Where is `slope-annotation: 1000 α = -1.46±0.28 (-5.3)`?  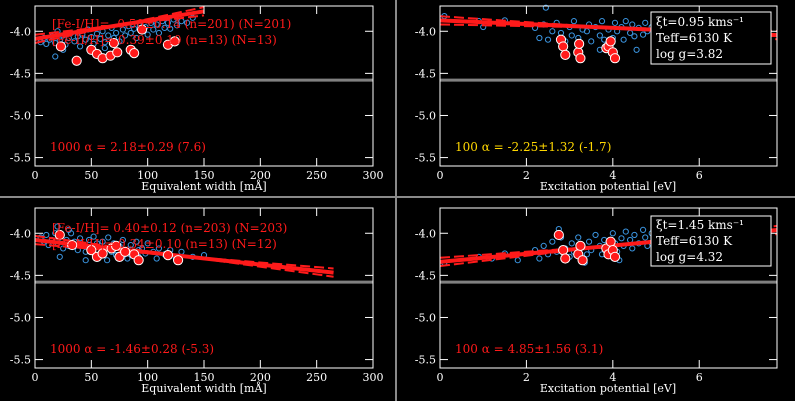
slope-annotation: 1000 α = -1.46±0.28 (-5.3) is located at coordinates (132, 349).